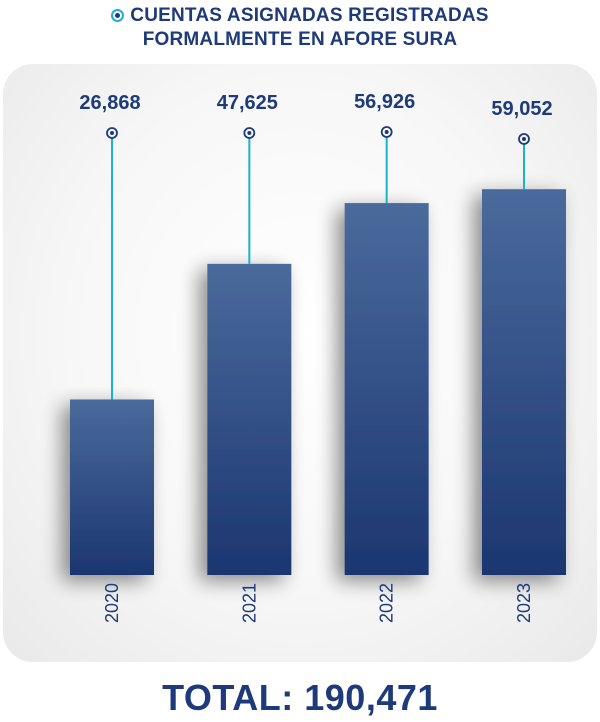  What do you see at coordinates (118, 15) in the screenshot?
I see `target-icon` at bounding box center [118, 15].